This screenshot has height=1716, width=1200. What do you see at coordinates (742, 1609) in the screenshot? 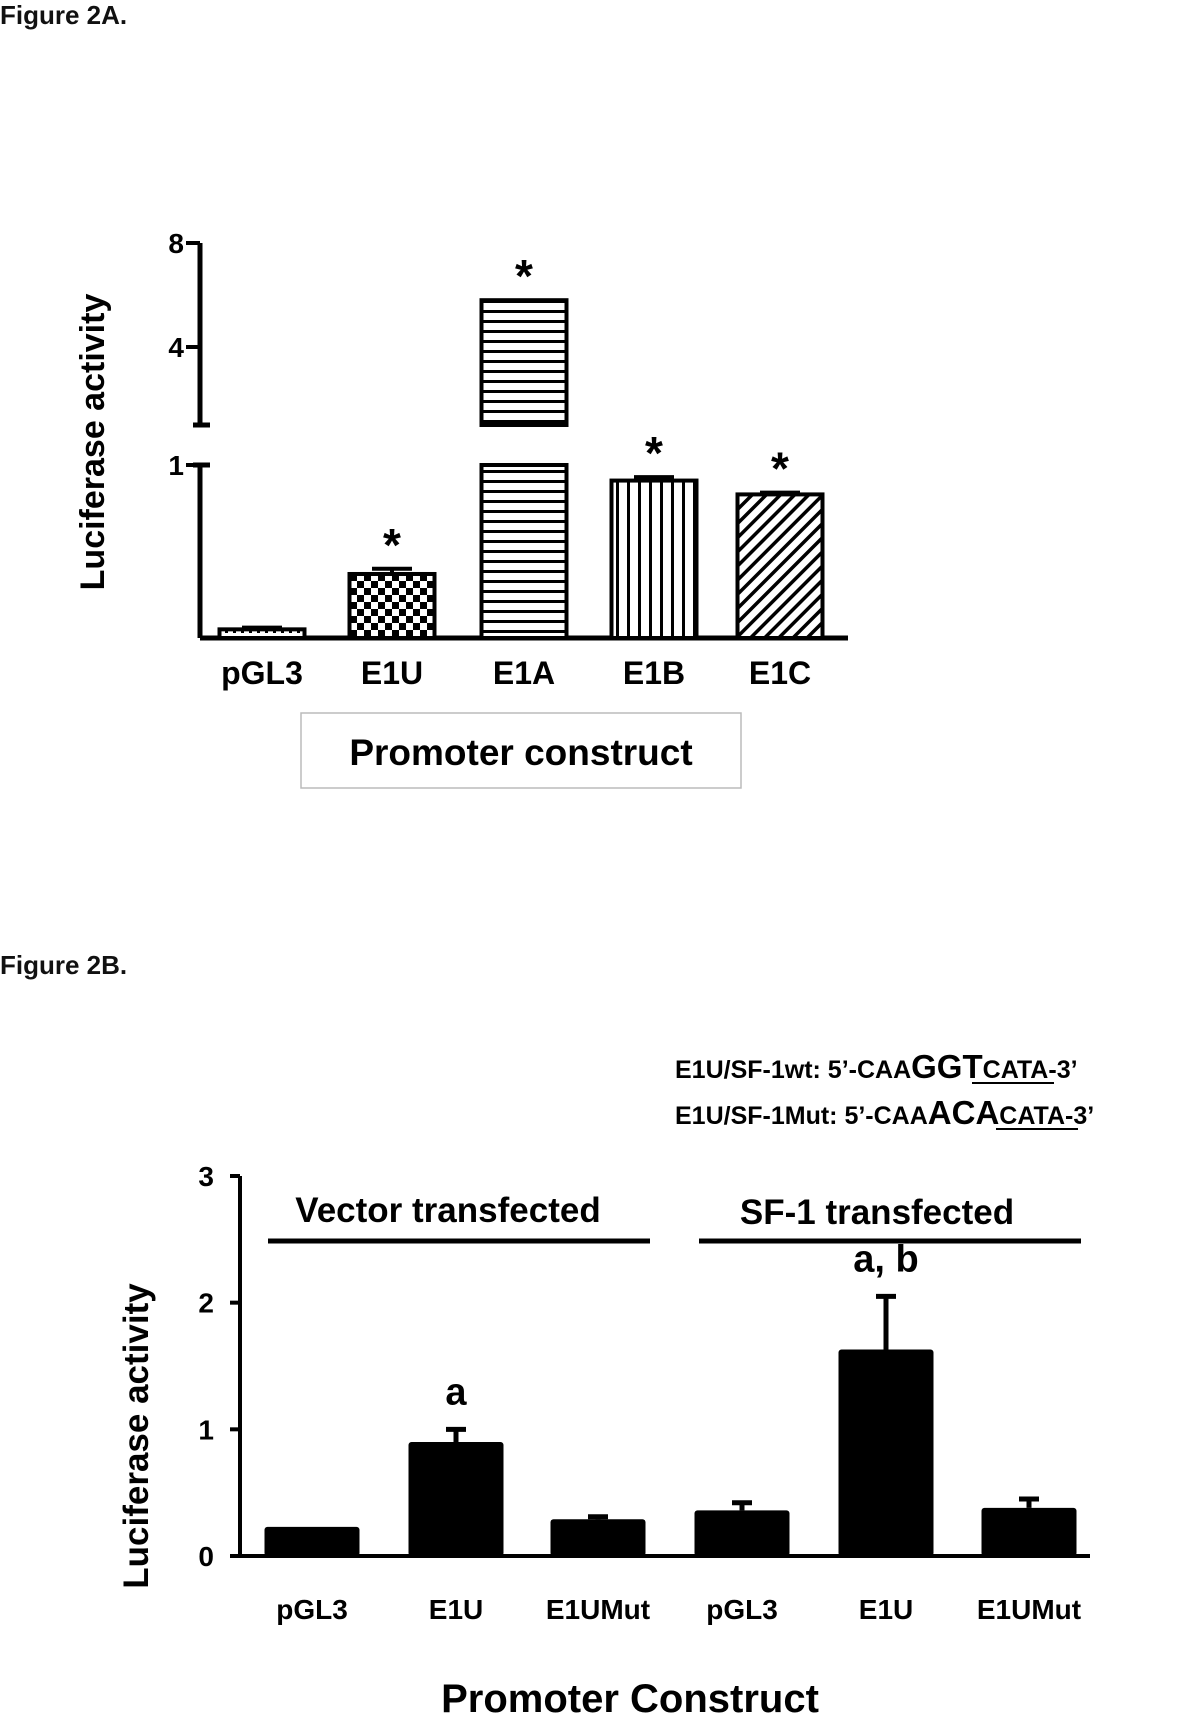
I see `x-tick-pGL3-3: pGL3` at bounding box center [742, 1609].